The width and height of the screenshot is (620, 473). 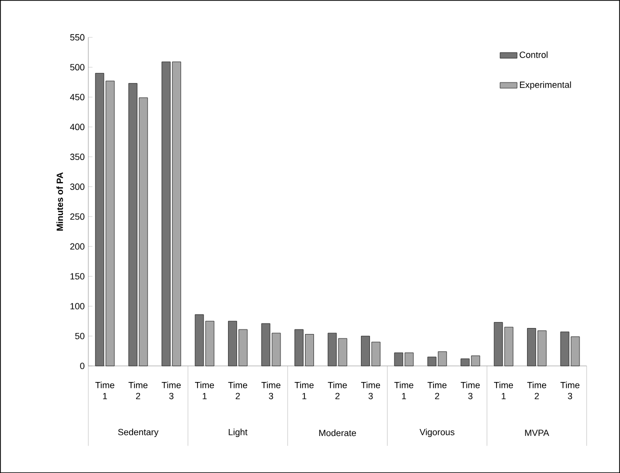 What do you see at coordinates (238, 432) in the screenshot?
I see `text: Light` at bounding box center [238, 432].